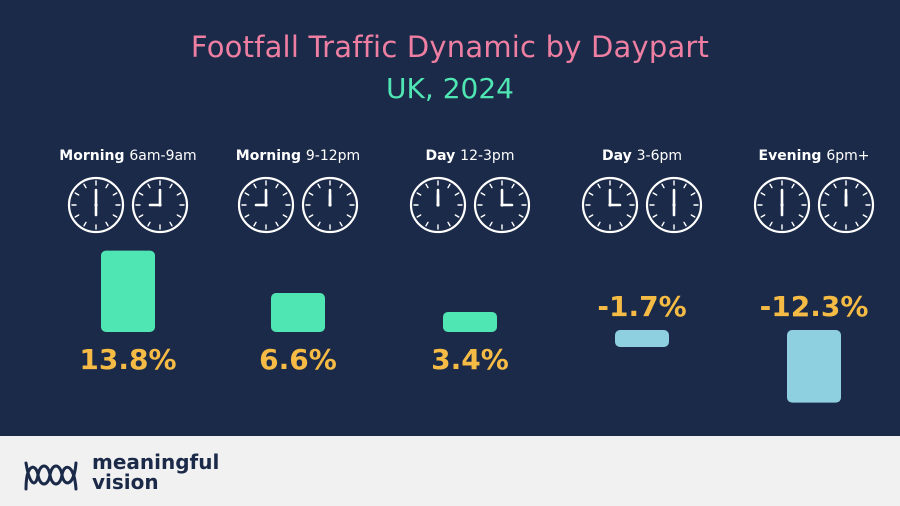 This screenshot has width=900, height=506. What do you see at coordinates (127, 359) in the screenshot?
I see `data-label: 13.8%` at bounding box center [127, 359].